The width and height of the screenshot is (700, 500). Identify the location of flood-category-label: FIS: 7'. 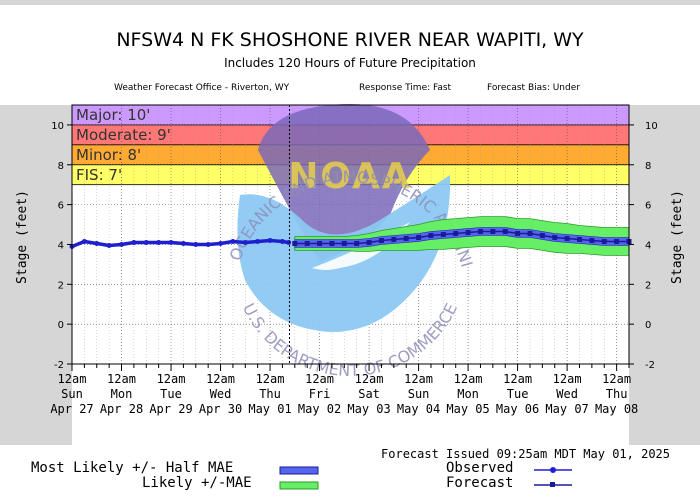
(99, 175).